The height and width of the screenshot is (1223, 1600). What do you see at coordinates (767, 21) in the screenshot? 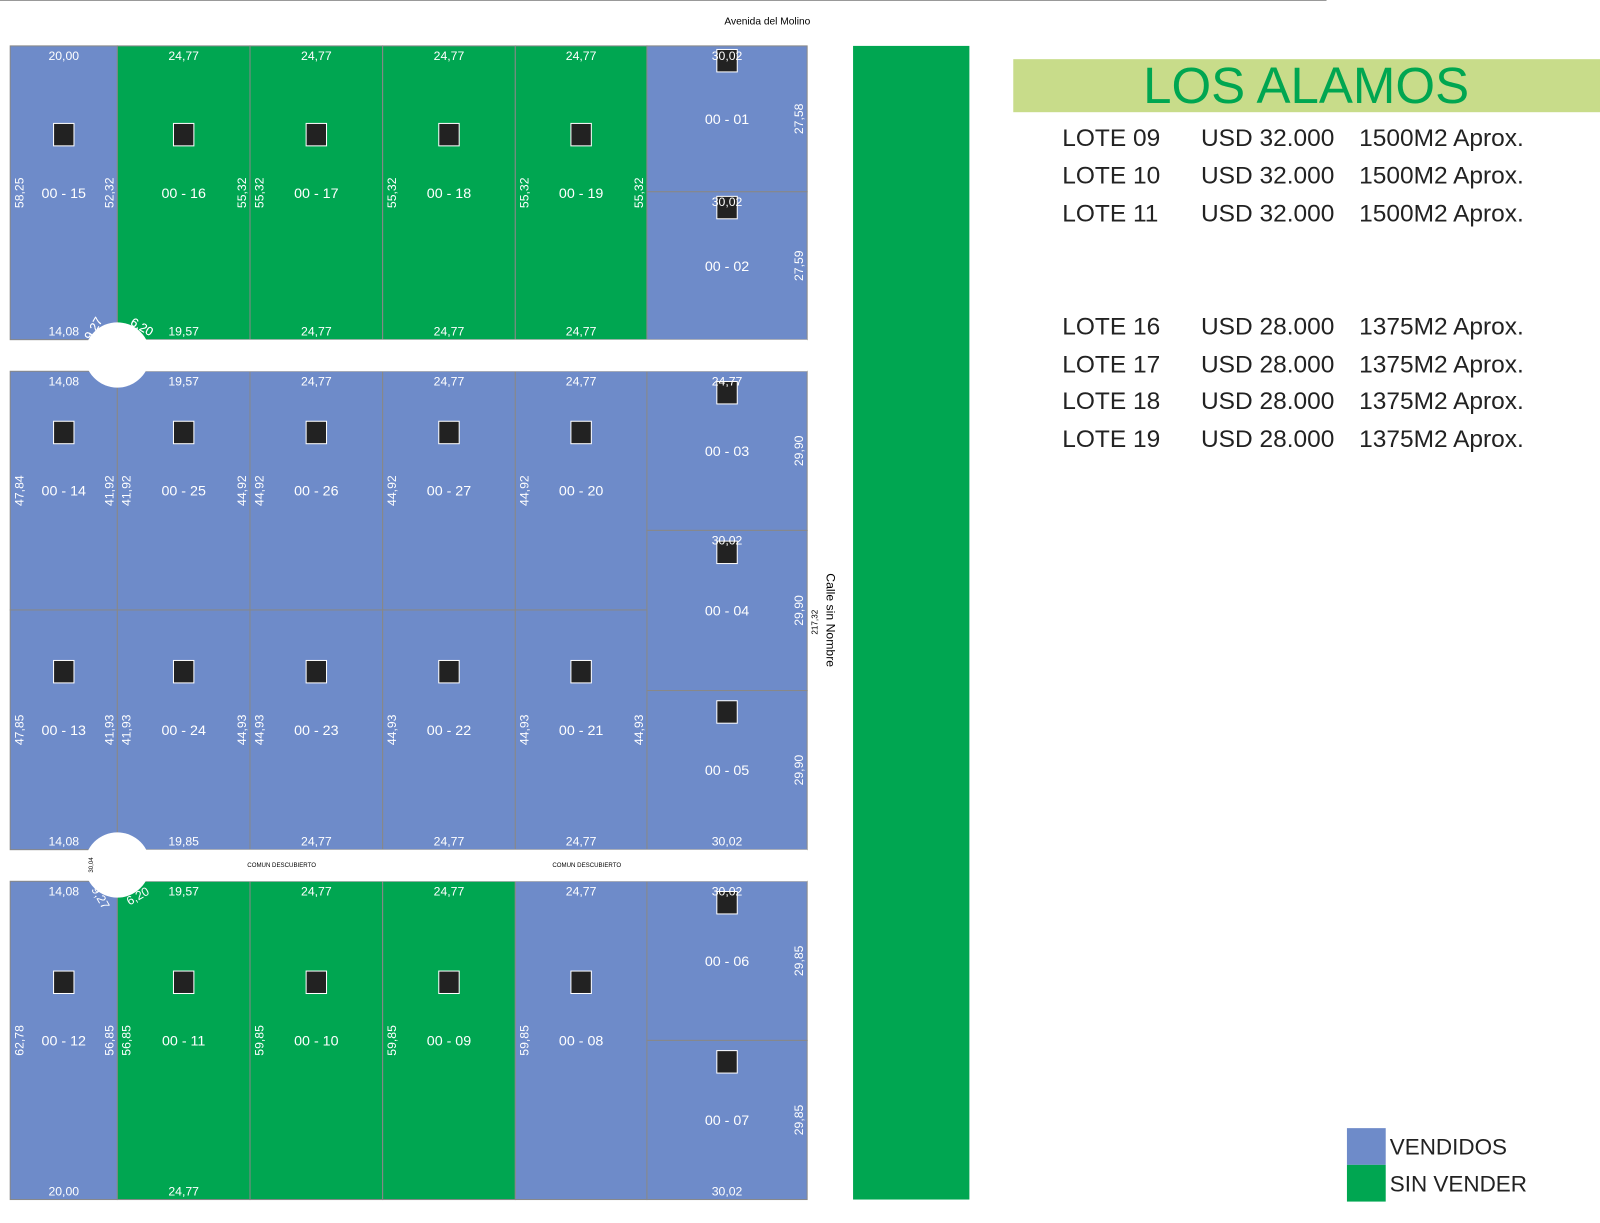
I see `street-top: Avenida del Molino` at bounding box center [767, 21].